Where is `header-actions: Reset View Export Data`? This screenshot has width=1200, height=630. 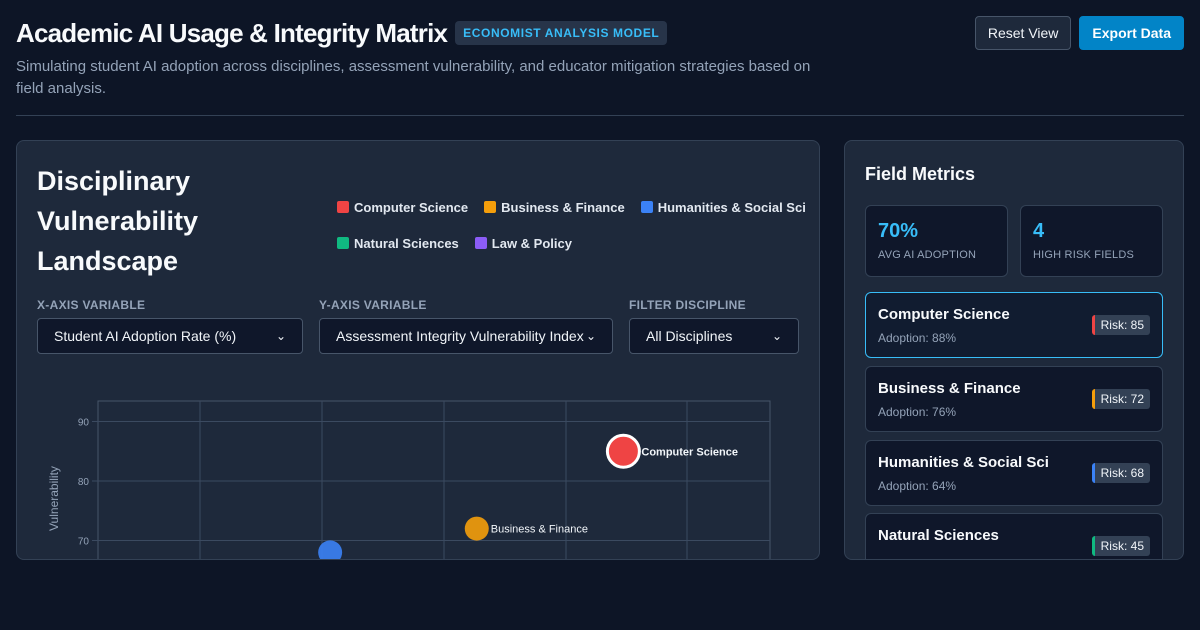
header-actions: Reset View Export Data is located at coordinates (1079, 33).